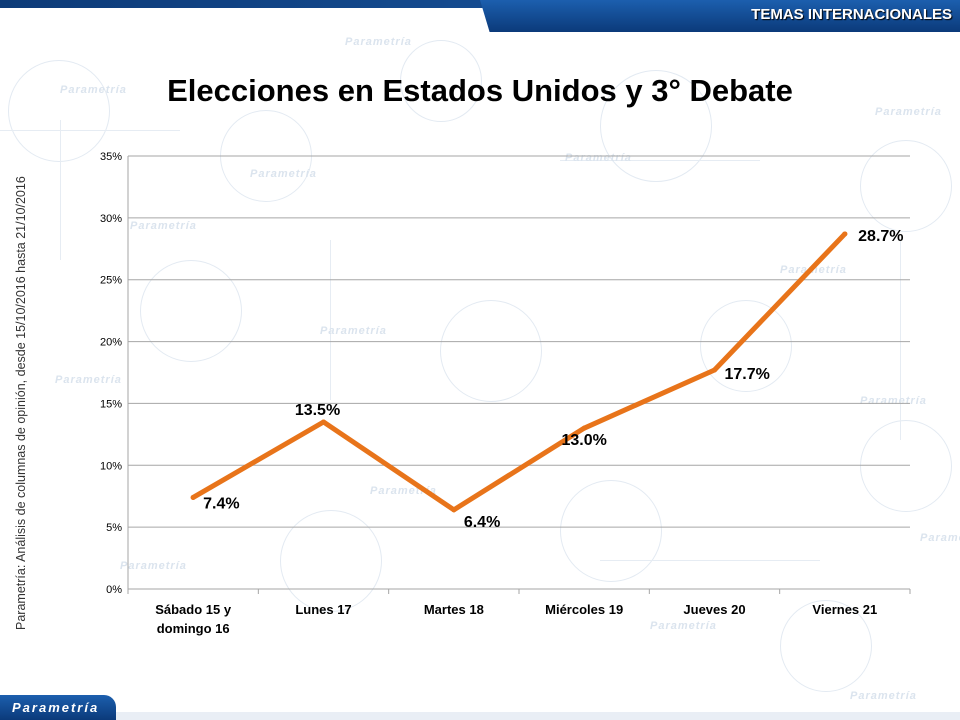  Describe the element at coordinates (193, 619) in the screenshot. I see `x-tick-label: Sábado 15 y domingo 16` at that location.